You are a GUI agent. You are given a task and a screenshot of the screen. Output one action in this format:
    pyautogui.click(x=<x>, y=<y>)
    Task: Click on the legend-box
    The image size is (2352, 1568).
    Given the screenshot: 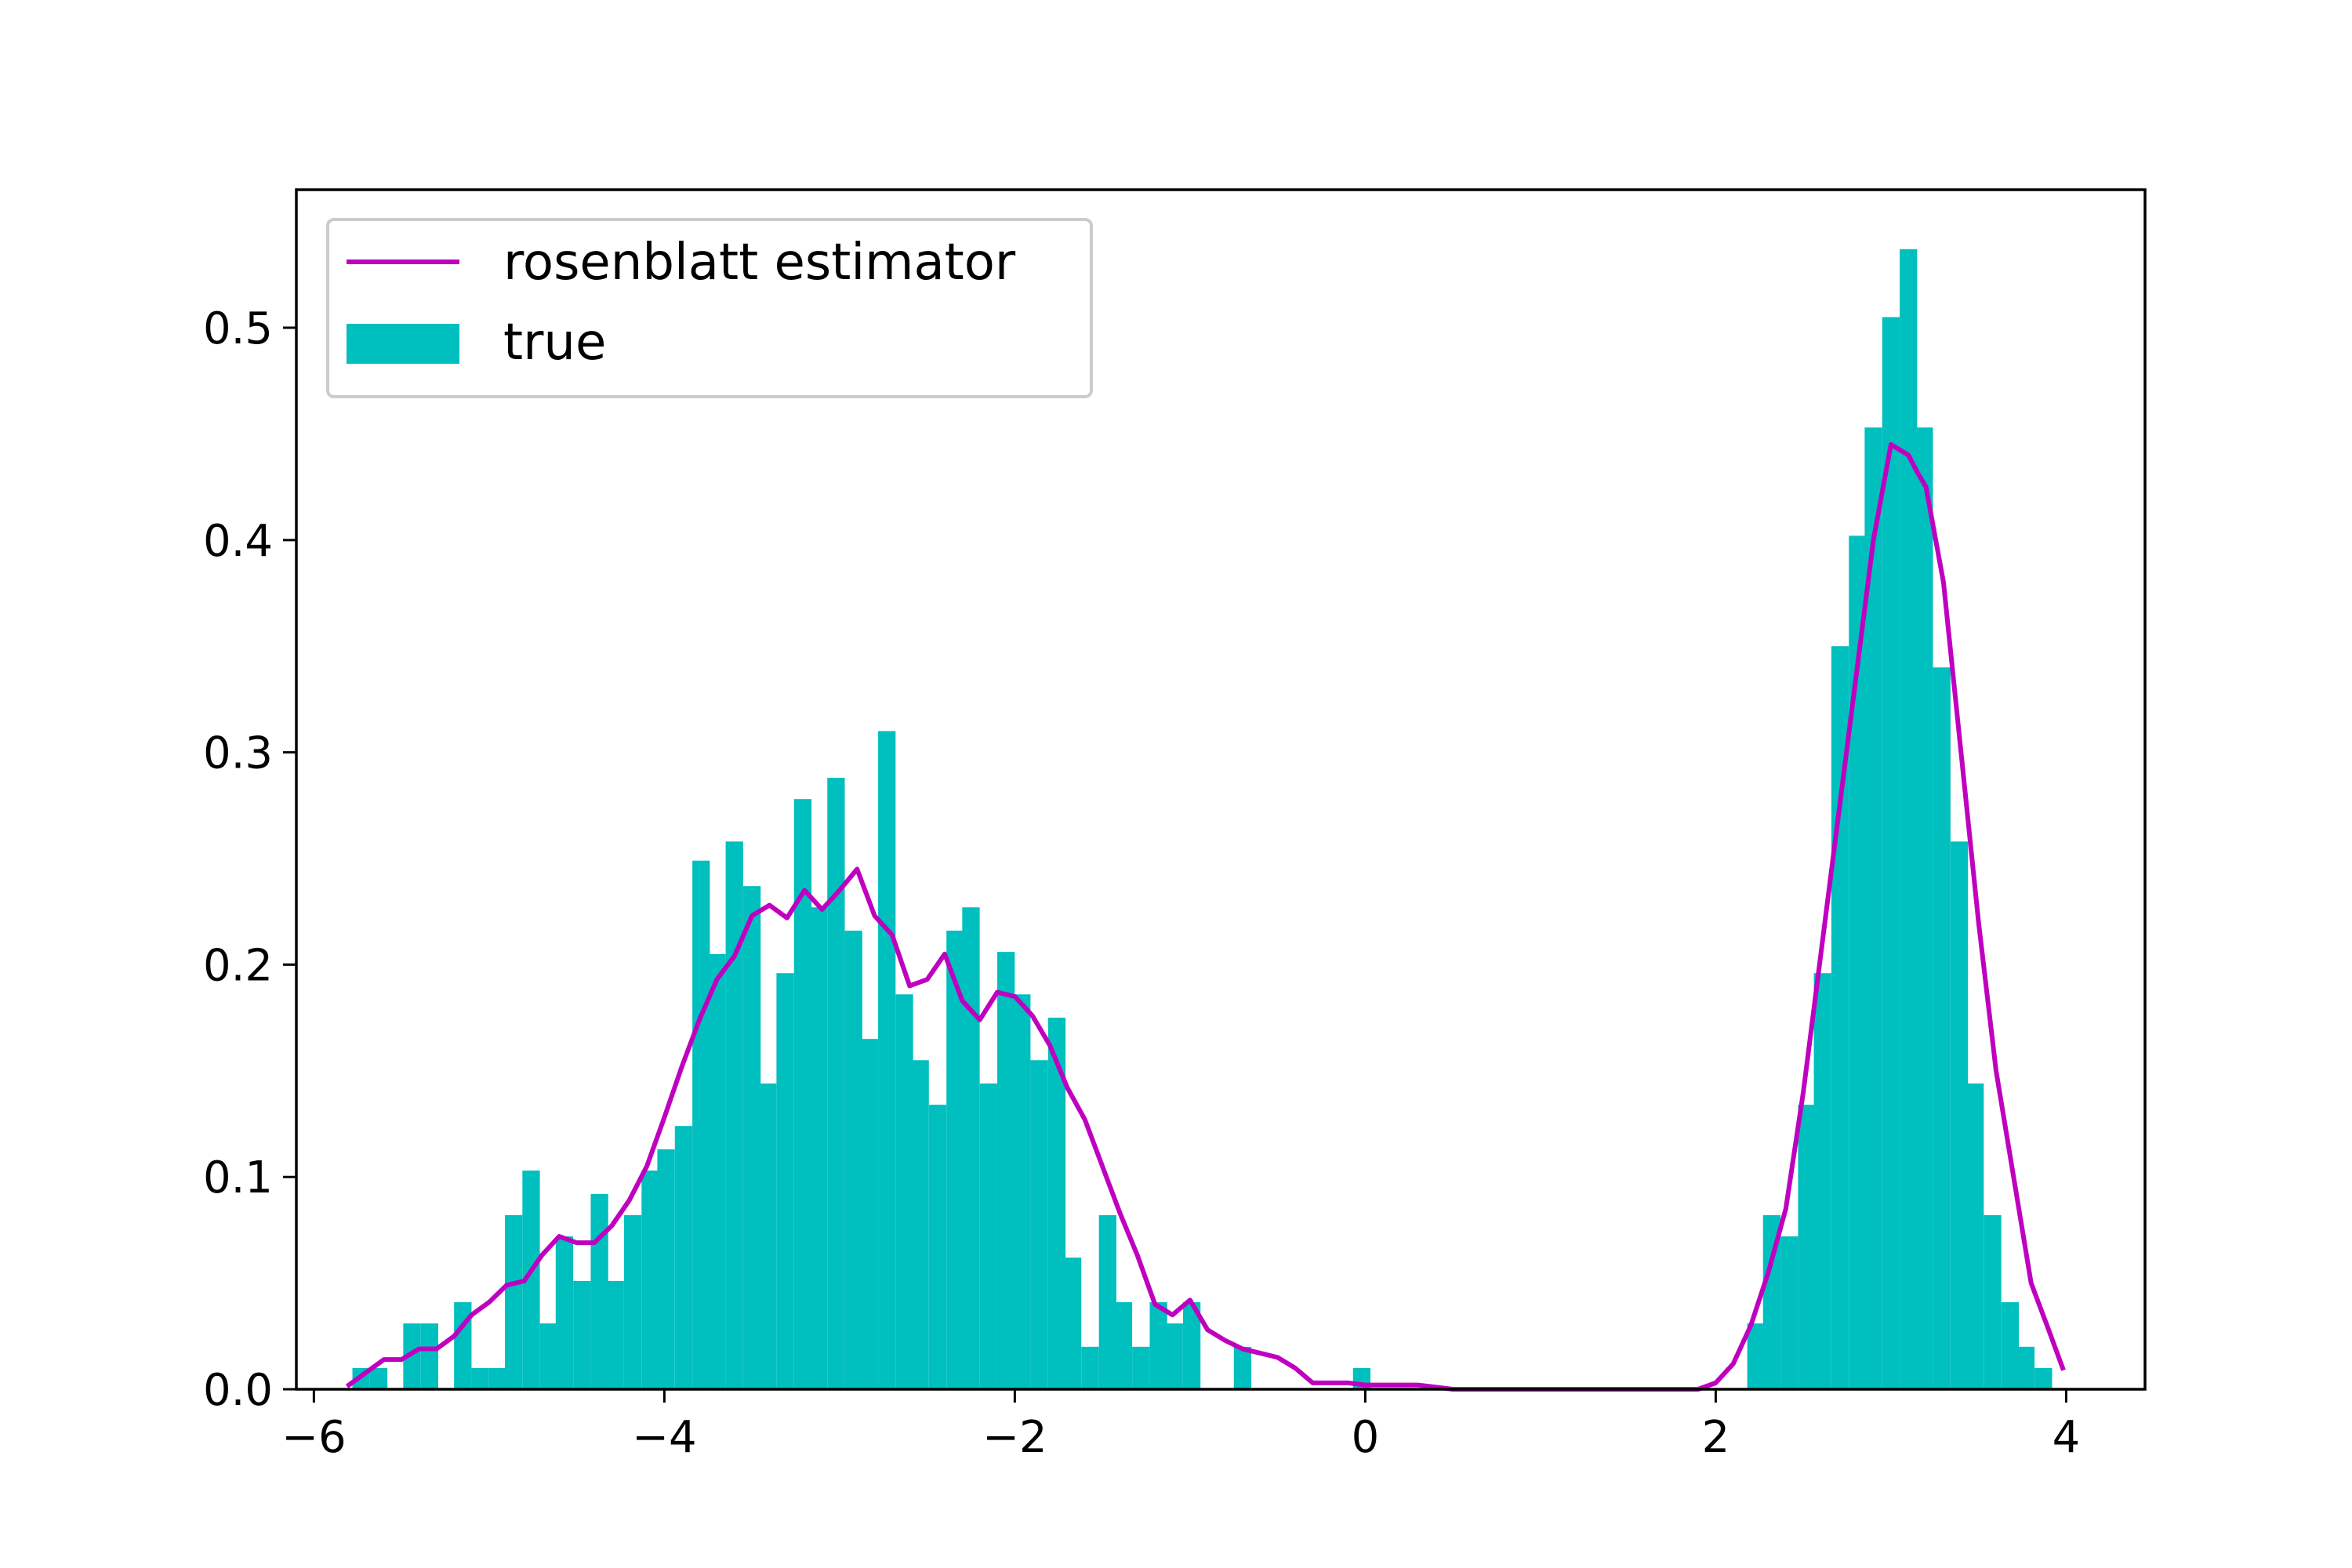 What is the action you would take?
    pyautogui.click(x=709, y=308)
    